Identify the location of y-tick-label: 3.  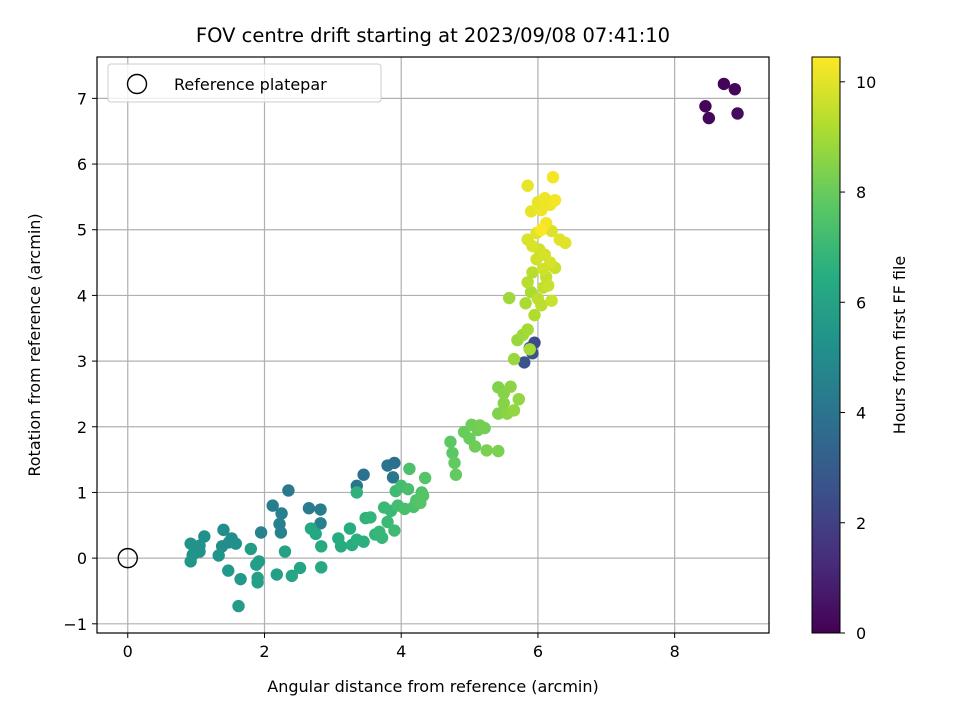
(82, 361).